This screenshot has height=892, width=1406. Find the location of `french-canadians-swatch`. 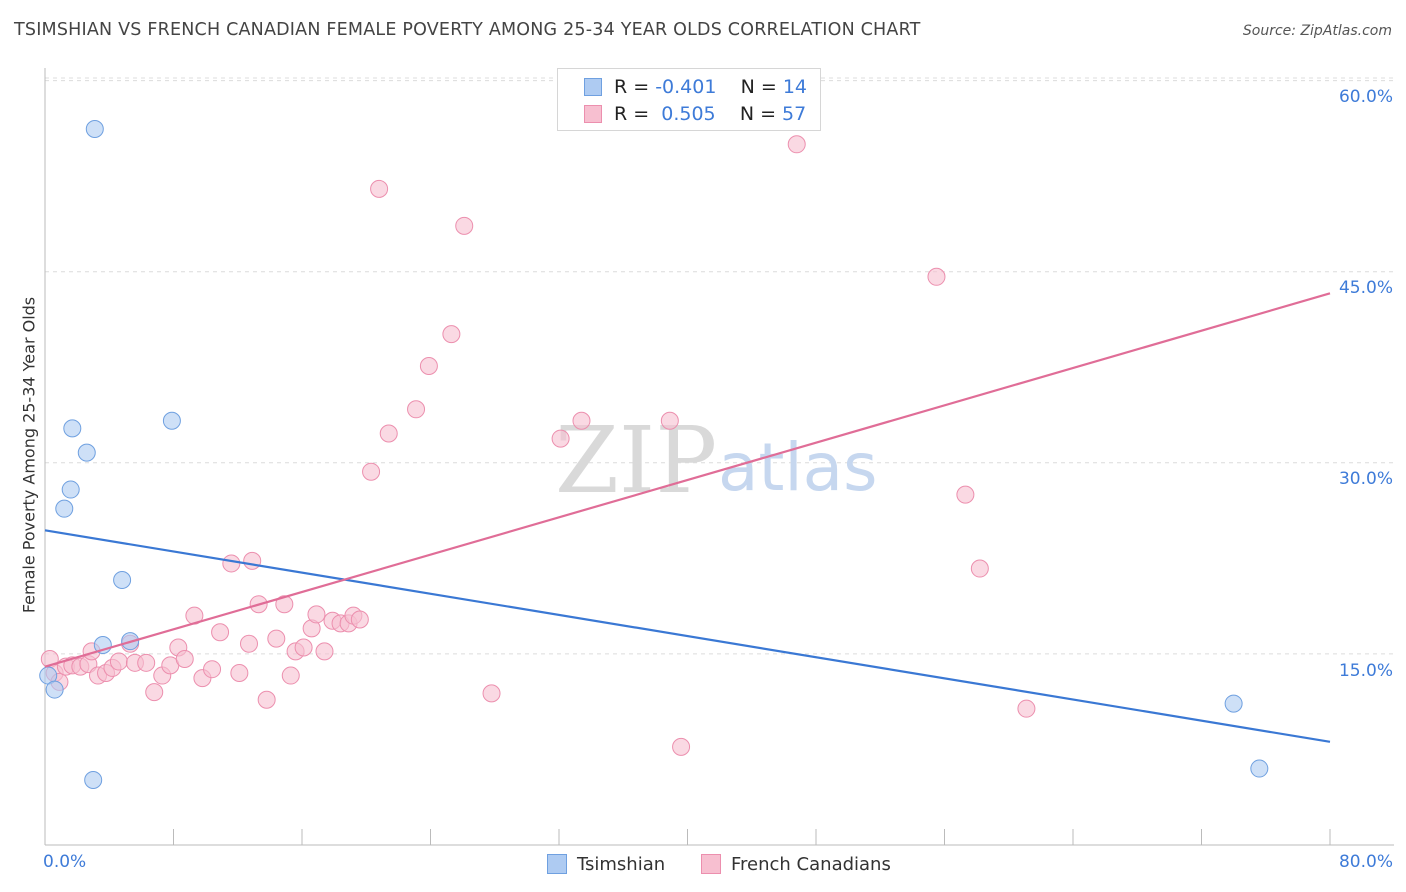

french-canadians-swatch is located at coordinates (593, 114).